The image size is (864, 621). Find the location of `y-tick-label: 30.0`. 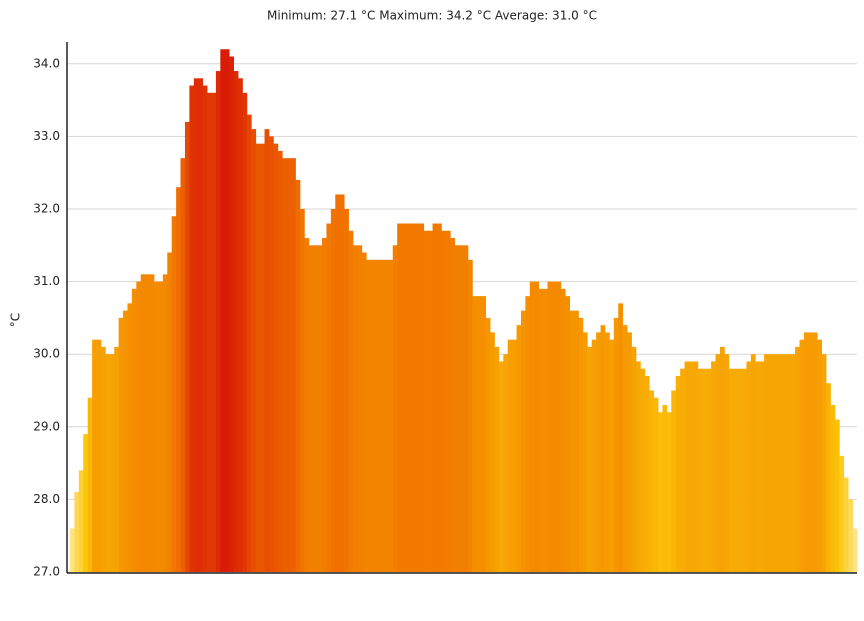

y-tick-label: 30.0 is located at coordinates (46, 354).